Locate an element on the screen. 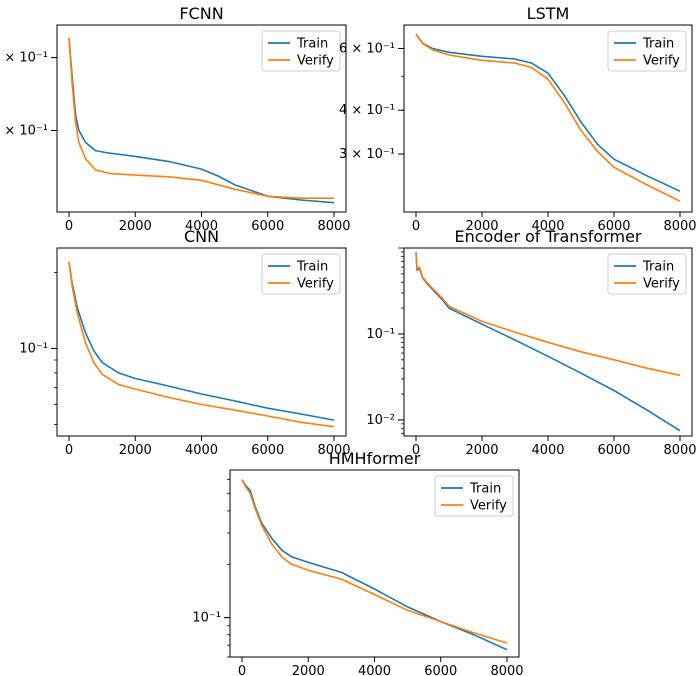  chart-title: Encoder of Transformer is located at coordinates (547, 236).